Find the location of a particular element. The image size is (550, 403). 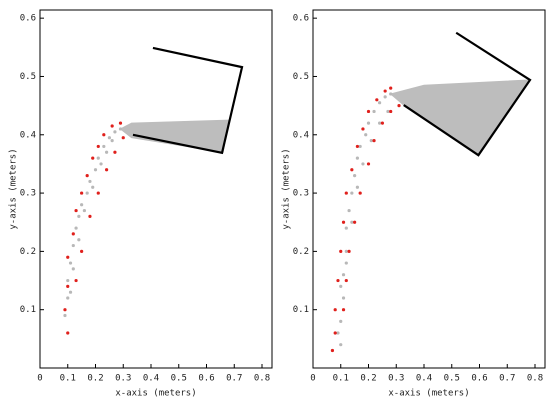

outline-line is located at coordinates (188, 100).